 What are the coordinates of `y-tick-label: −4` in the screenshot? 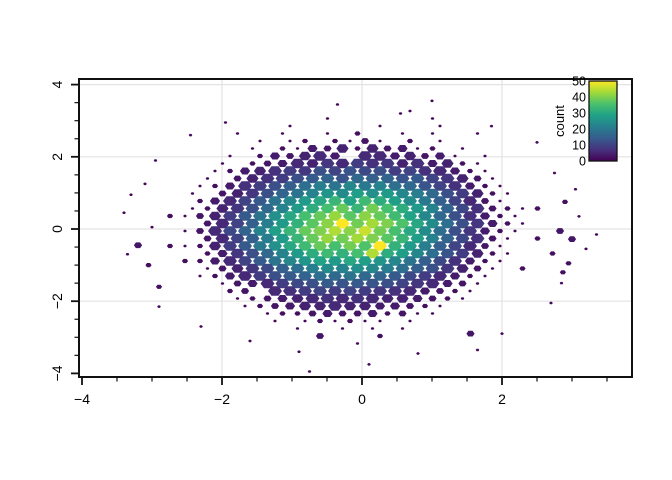 It's located at (57, 373).